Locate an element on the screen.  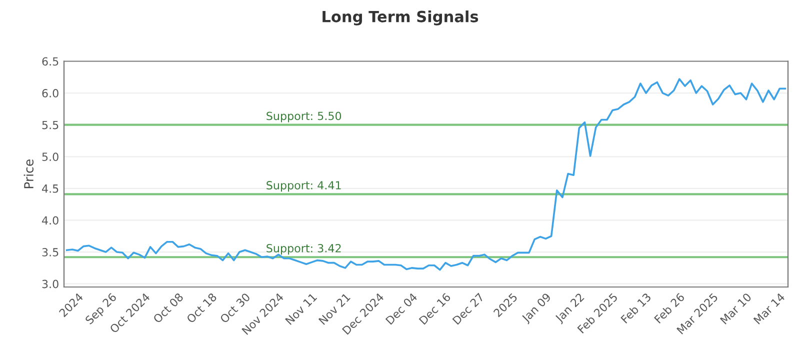
x-tick-label: Dec 16 is located at coordinates (435, 308).